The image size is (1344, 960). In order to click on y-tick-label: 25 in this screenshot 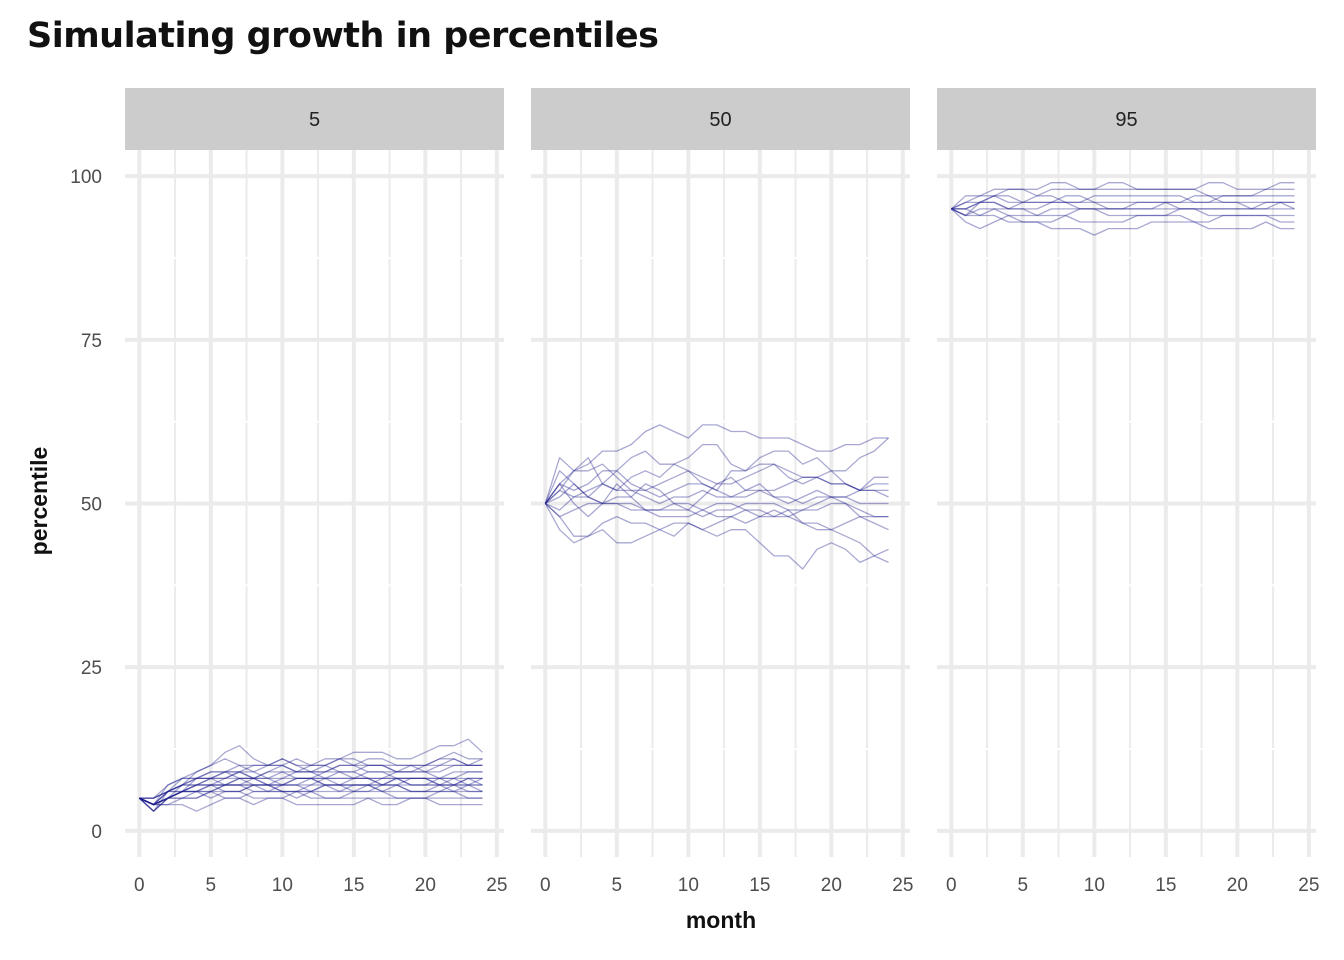, I will do `click(91, 668)`.